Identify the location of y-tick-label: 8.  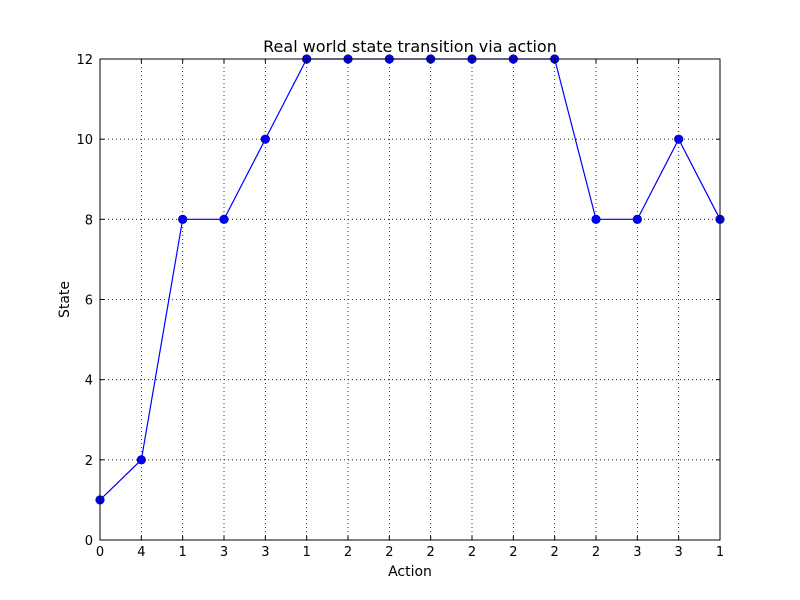
(89, 220).